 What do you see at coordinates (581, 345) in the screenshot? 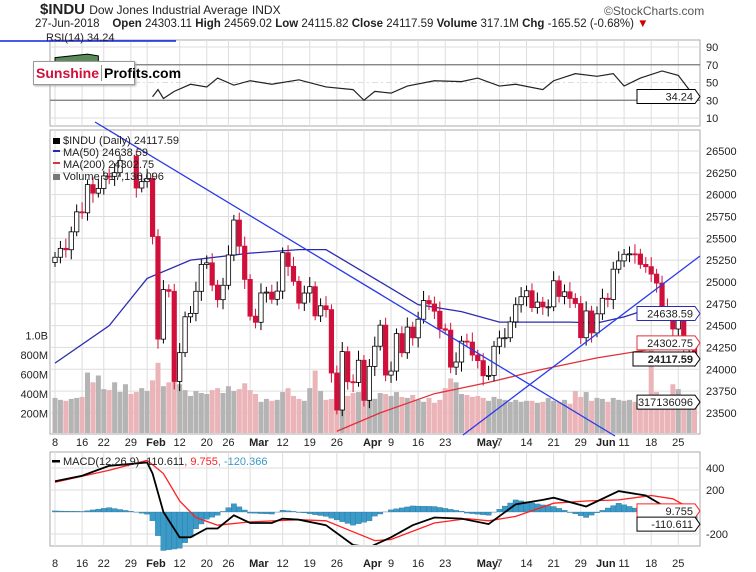
I see `trendline-up` at bounding box center [581, 345].